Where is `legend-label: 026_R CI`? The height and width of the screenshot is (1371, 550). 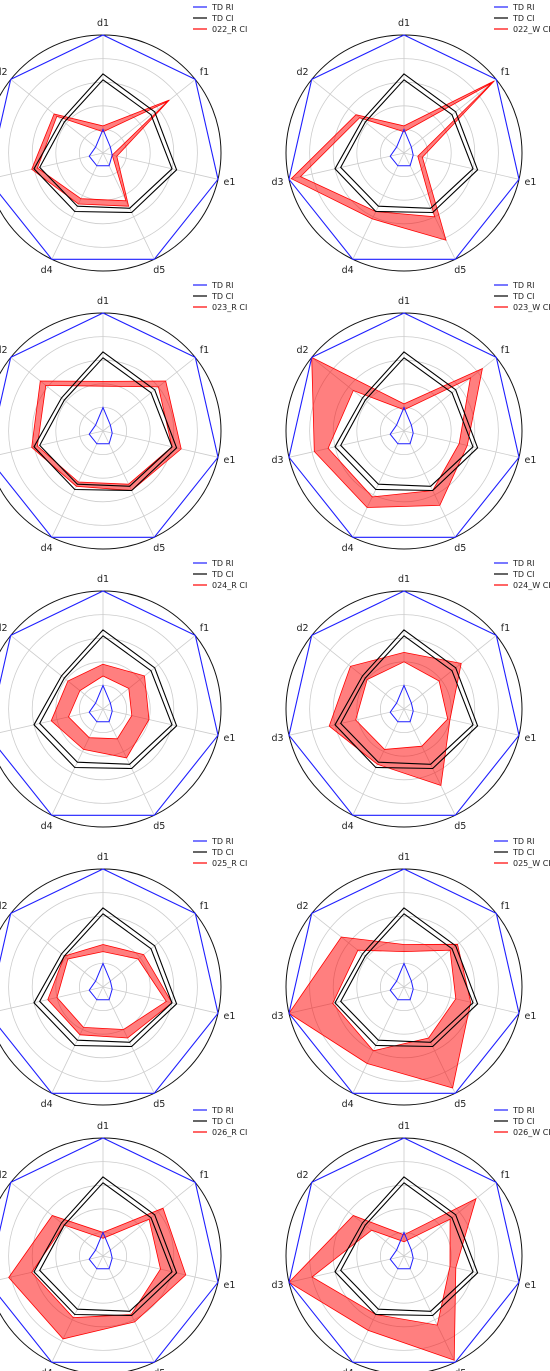 legend-label: 026_R CI is located at coordinates (229, 1132).